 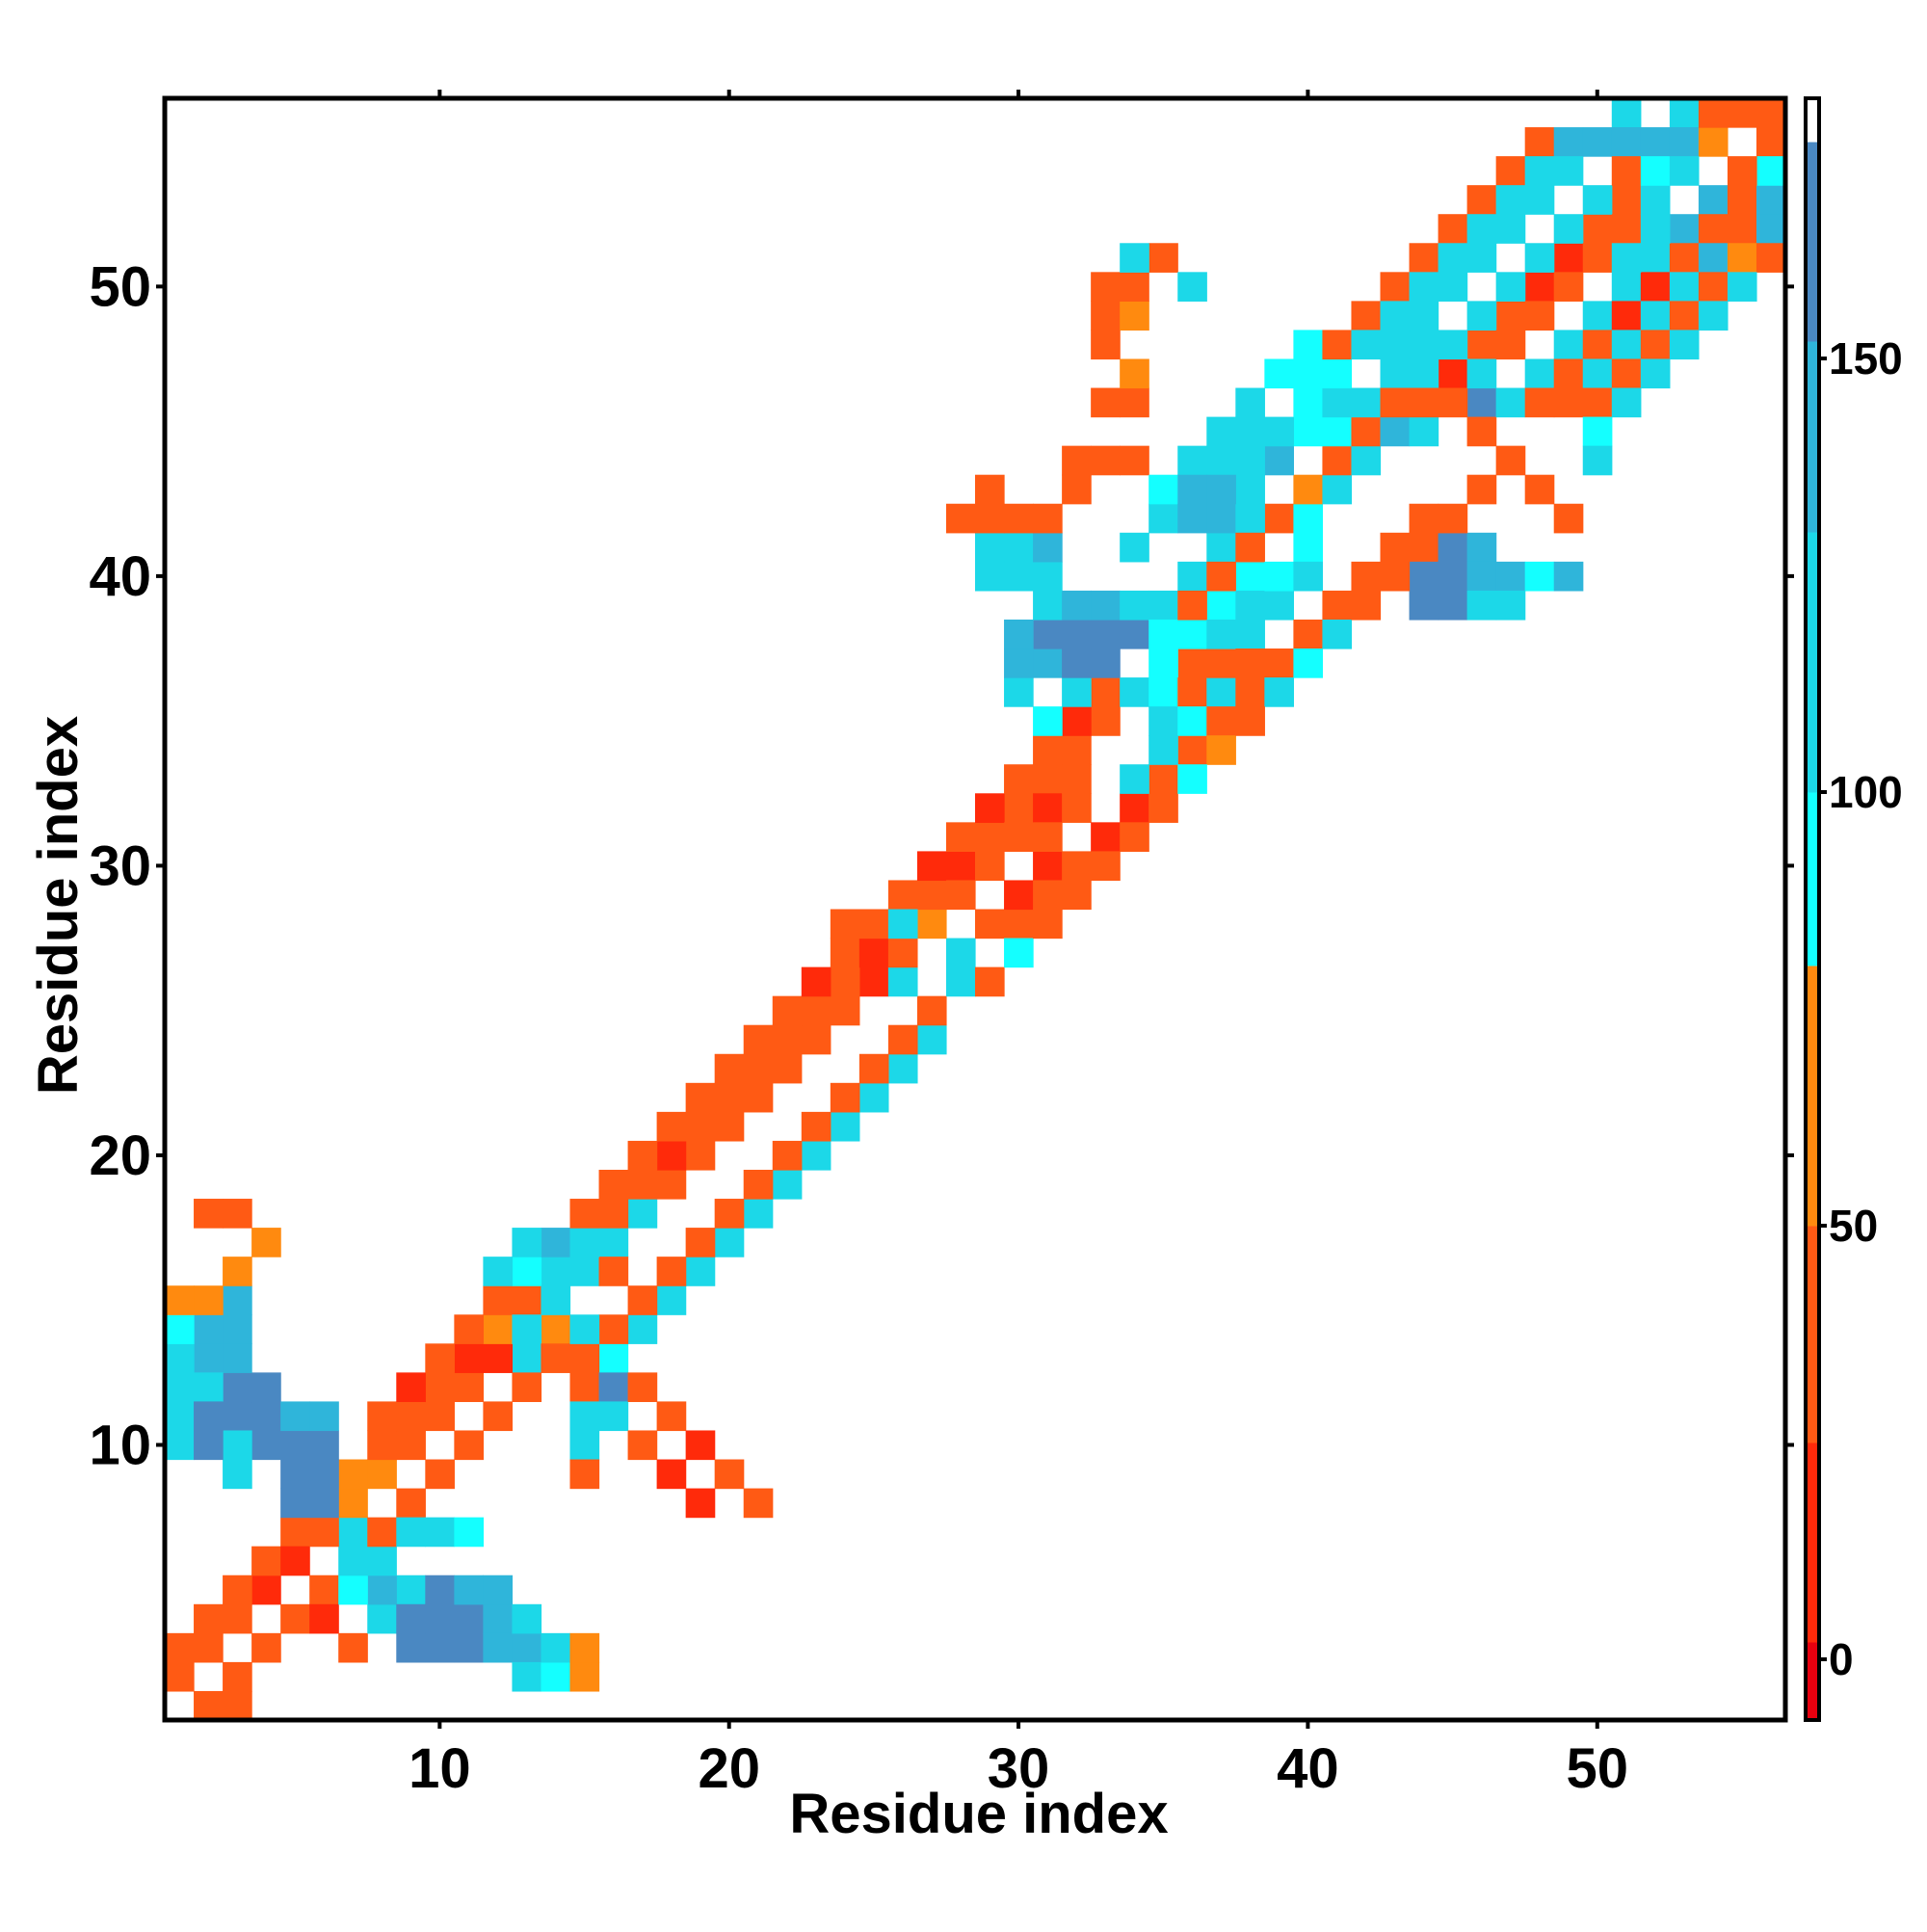 I want to click on y-tick-label: 40, so click(x=120, y=576).